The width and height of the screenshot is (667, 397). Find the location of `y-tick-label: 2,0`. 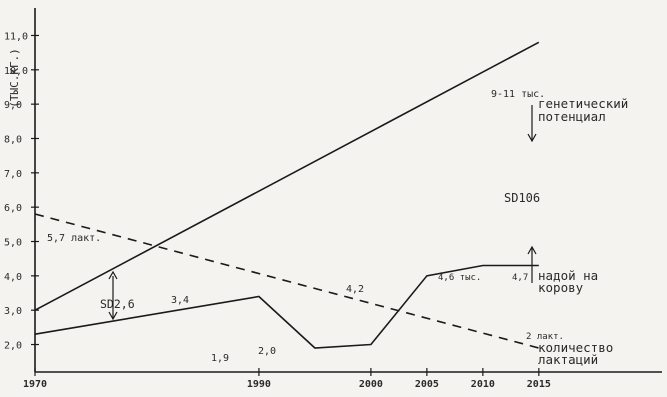

y-tick-label: 2,0 is located at coordinates (13, 346).